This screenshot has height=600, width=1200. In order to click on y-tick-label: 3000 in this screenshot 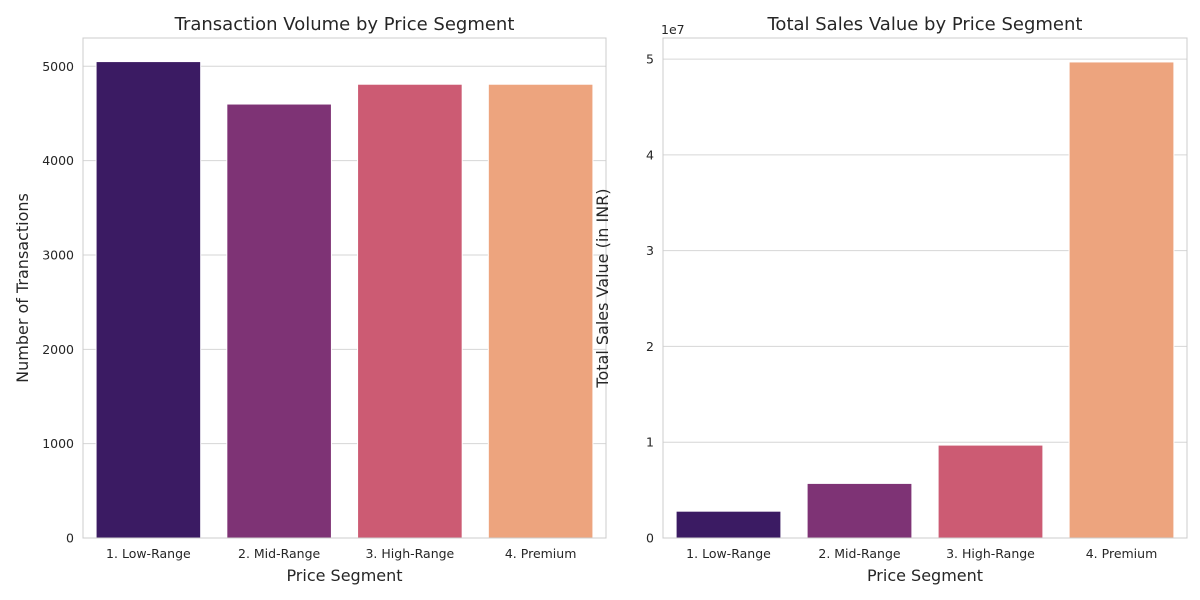, I will do `click(58, 254)`.